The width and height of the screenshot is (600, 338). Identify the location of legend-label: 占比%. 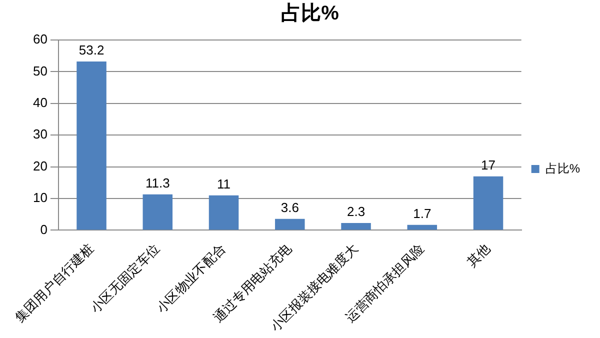
(562, 168).